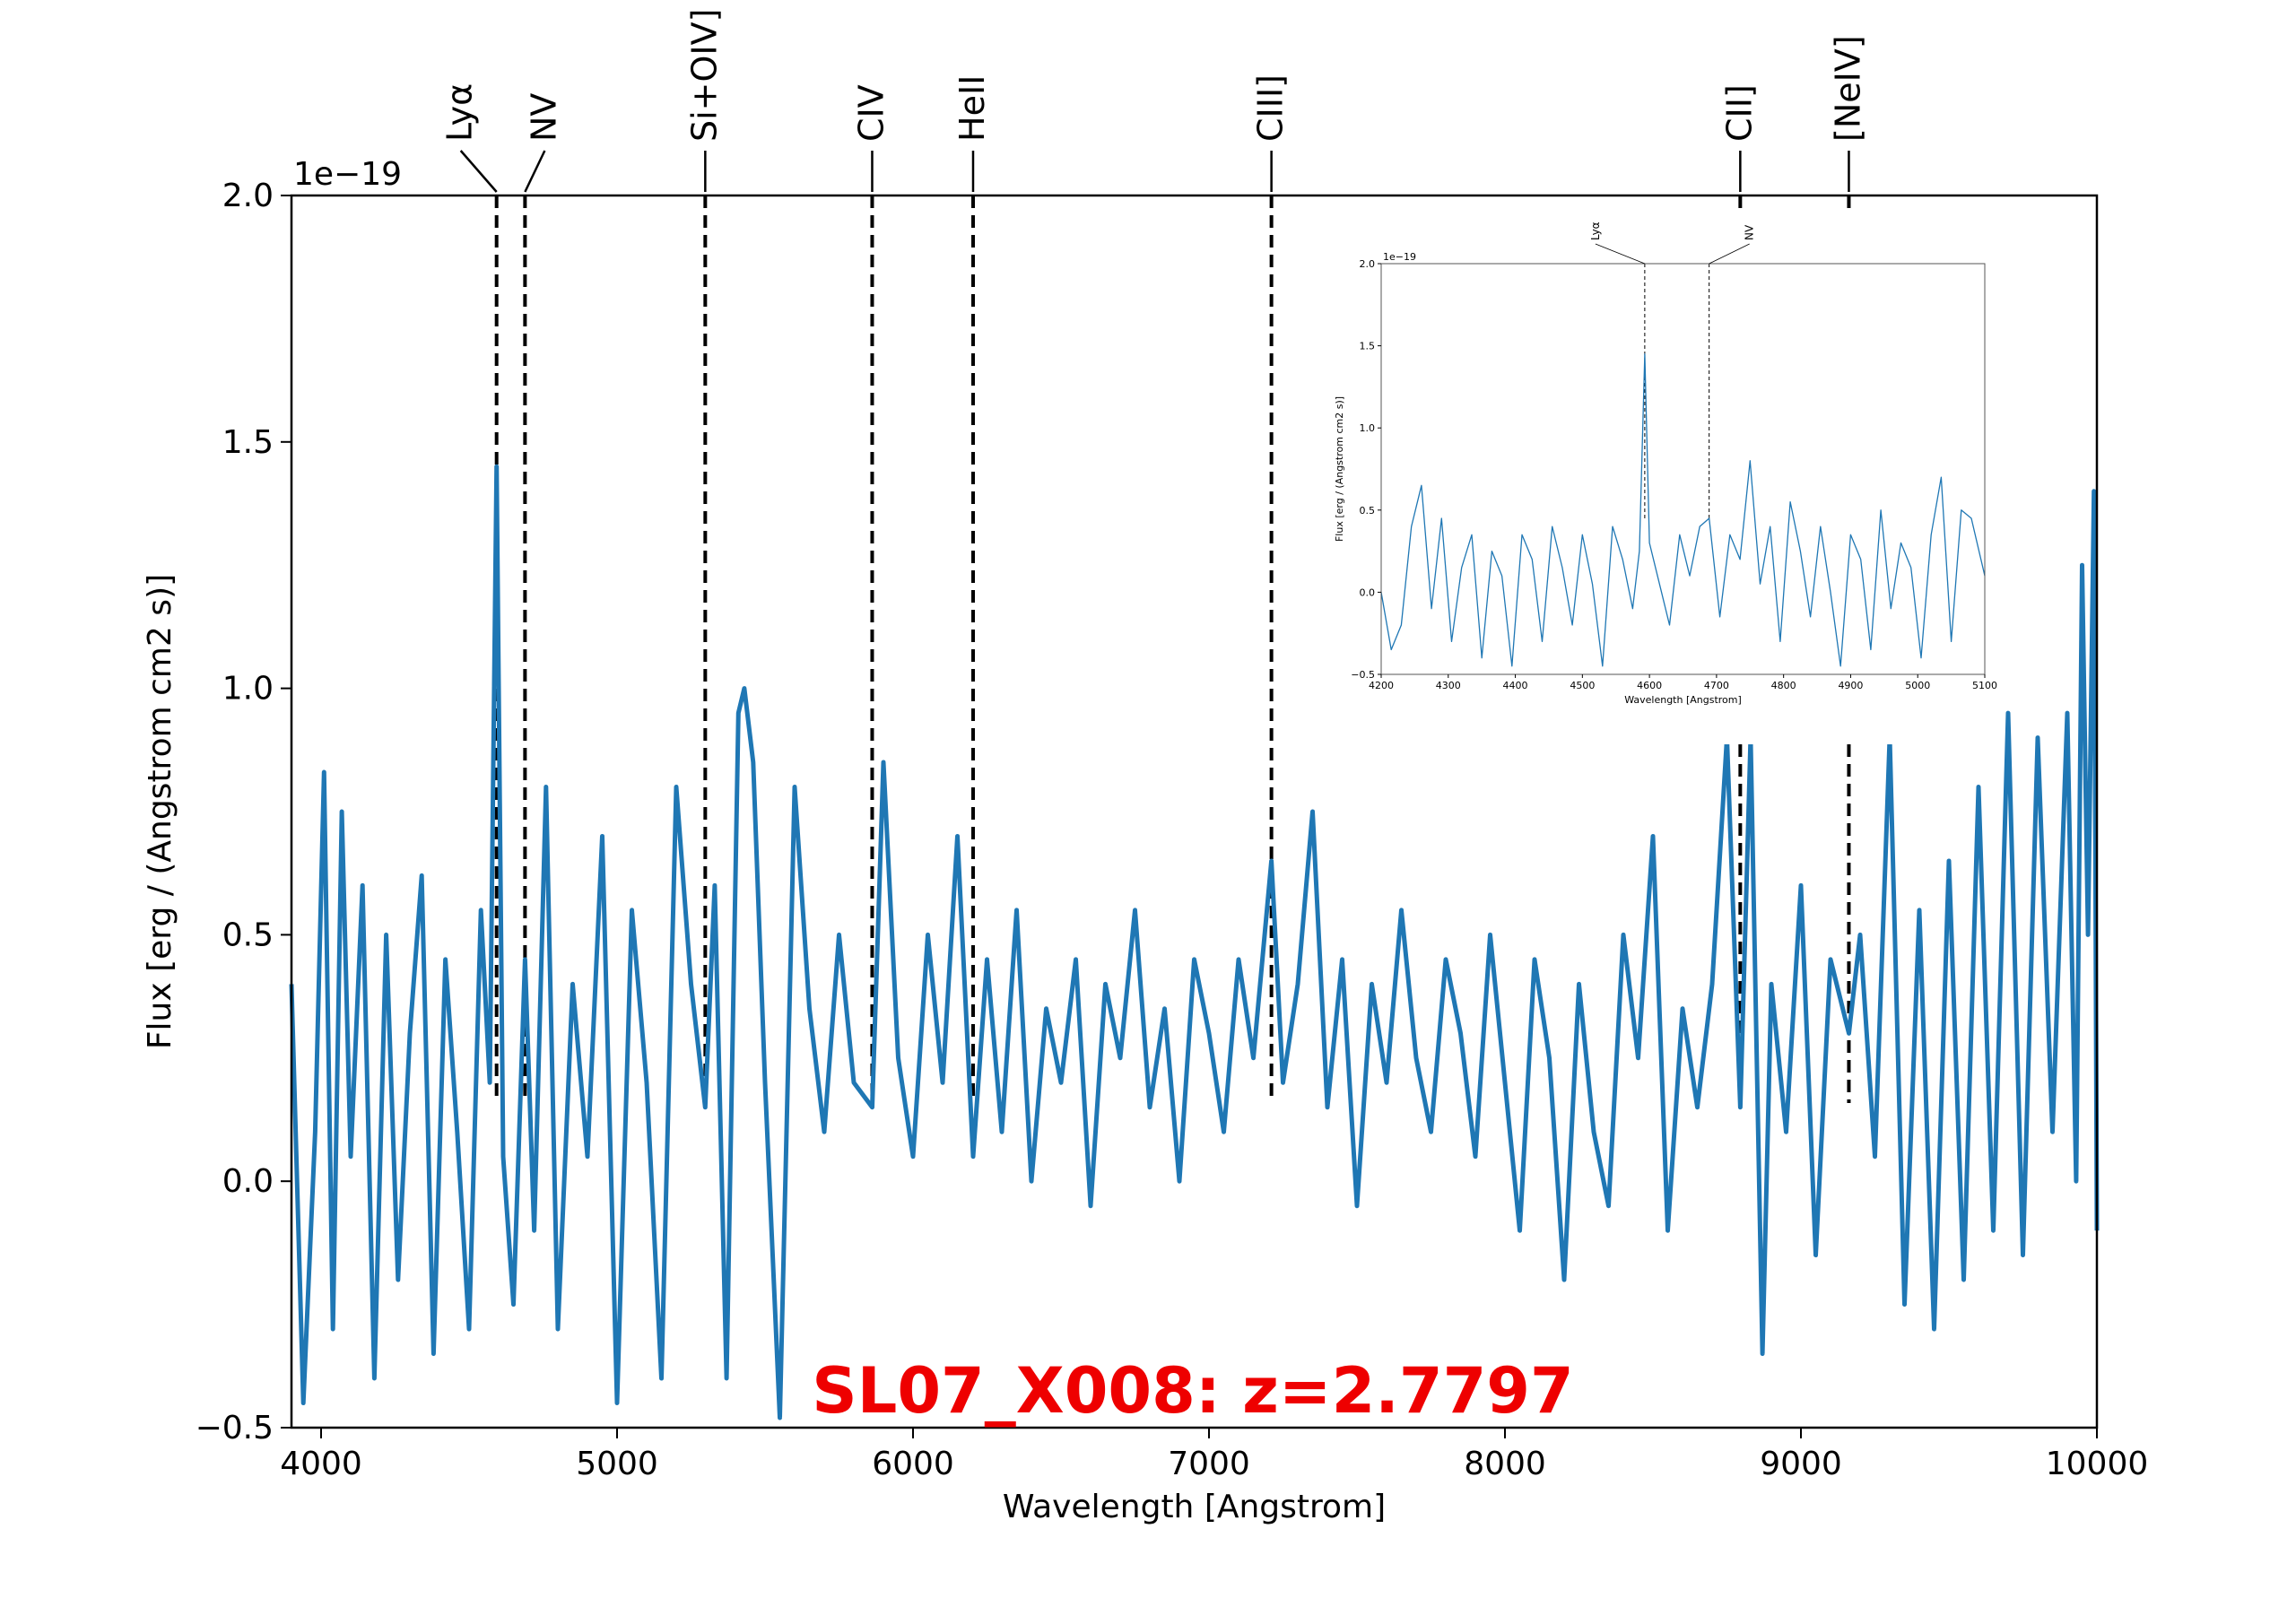 The height and width of the screenshot is (1607, 2296). Describe the element at coordinates (1271, 108) in the screenshot. I see `emission-line-label: CIII]` at that location.